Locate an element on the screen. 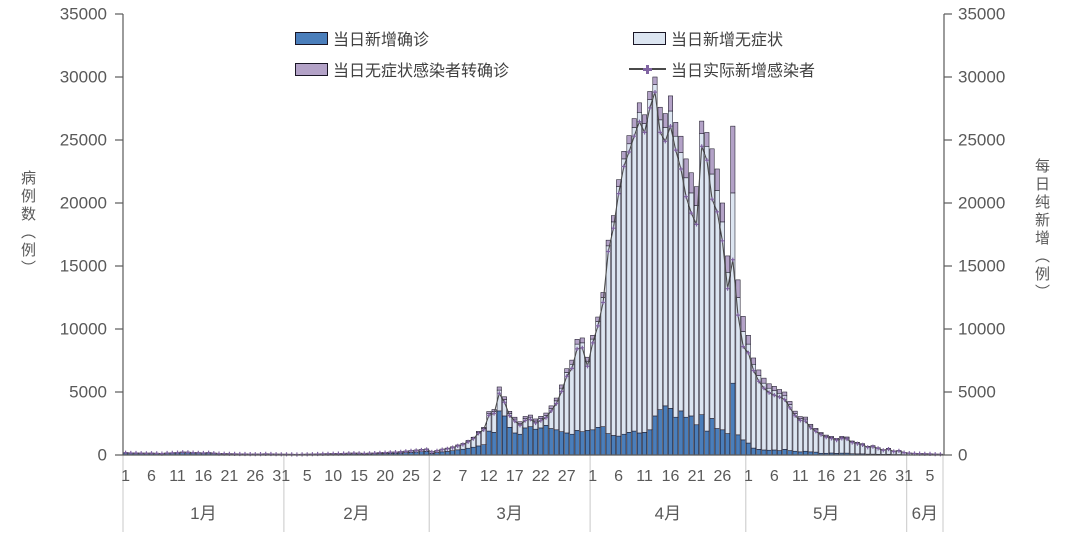 Image resolution: width=1080 pixels, height=553 pixels. svg-text: 7 is located at coordinates (462, 476).